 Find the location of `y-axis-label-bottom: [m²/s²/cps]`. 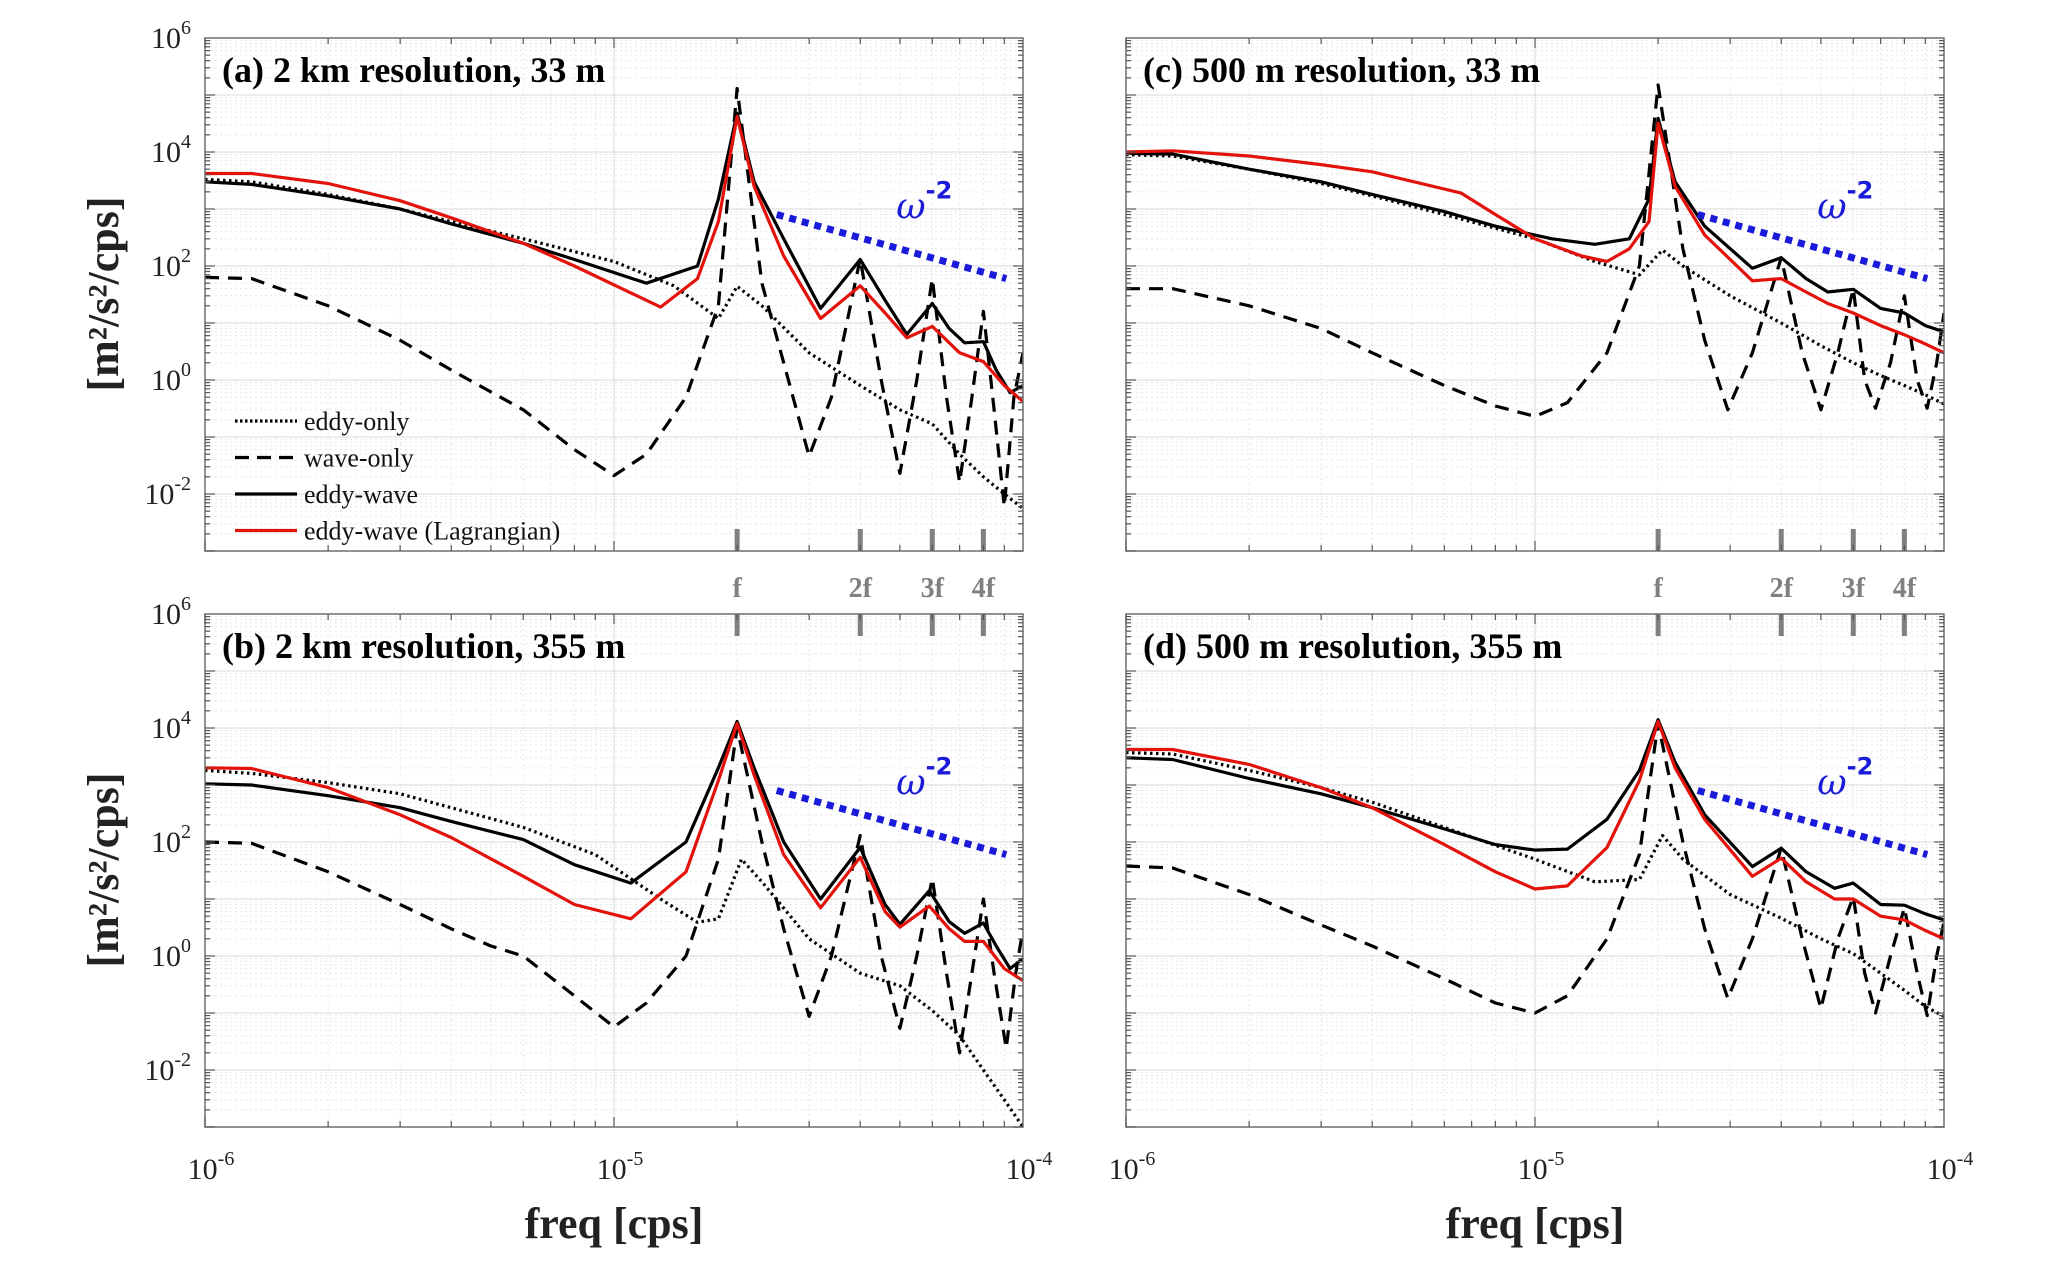

y-axis-label-bottom: [m²/s²/cps] is located at coordinates (103, 869).